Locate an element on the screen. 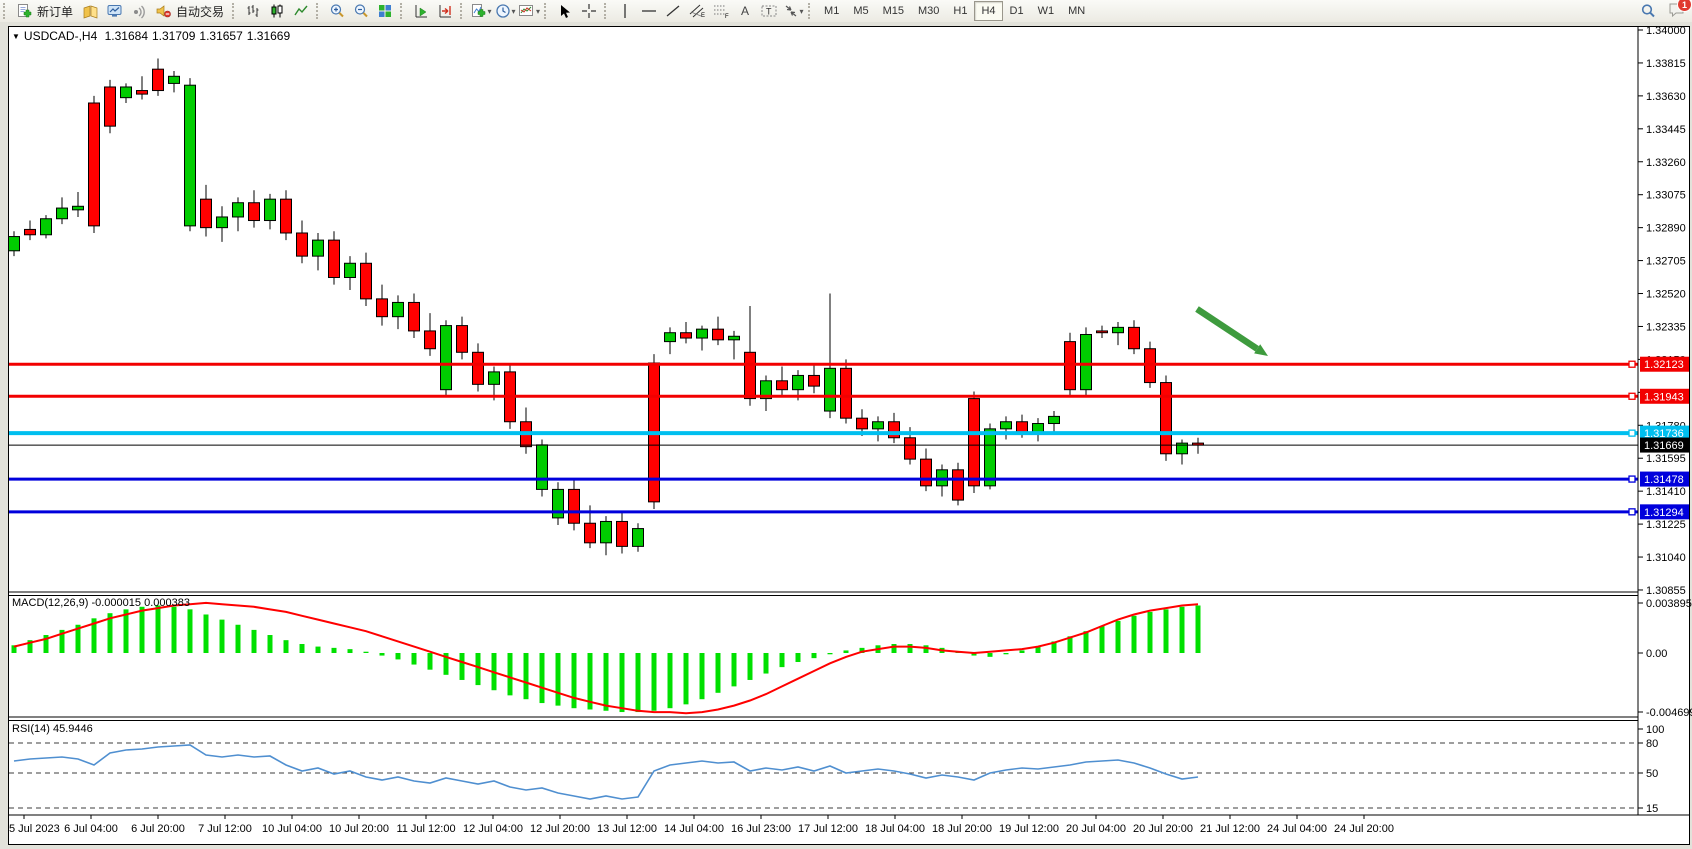  zoom-in-button is located at coordinates (337, 11).